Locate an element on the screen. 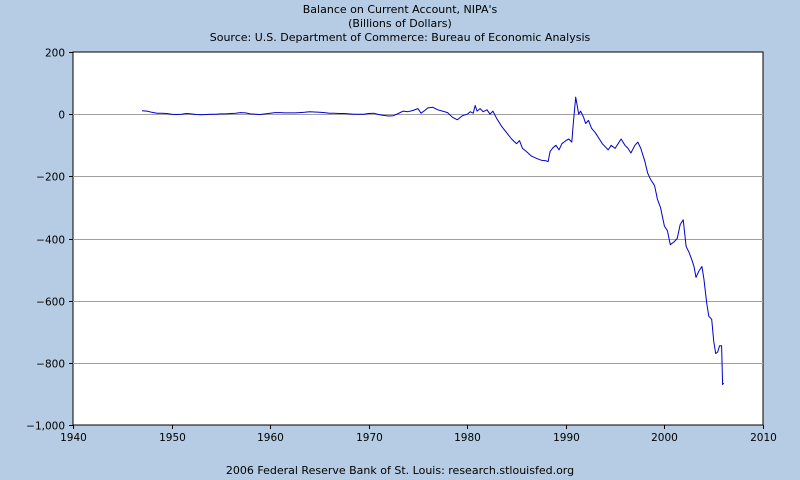 This screenshot has width=800, height=480. y-tick-label: −200 is located at coordinates (50, 178).